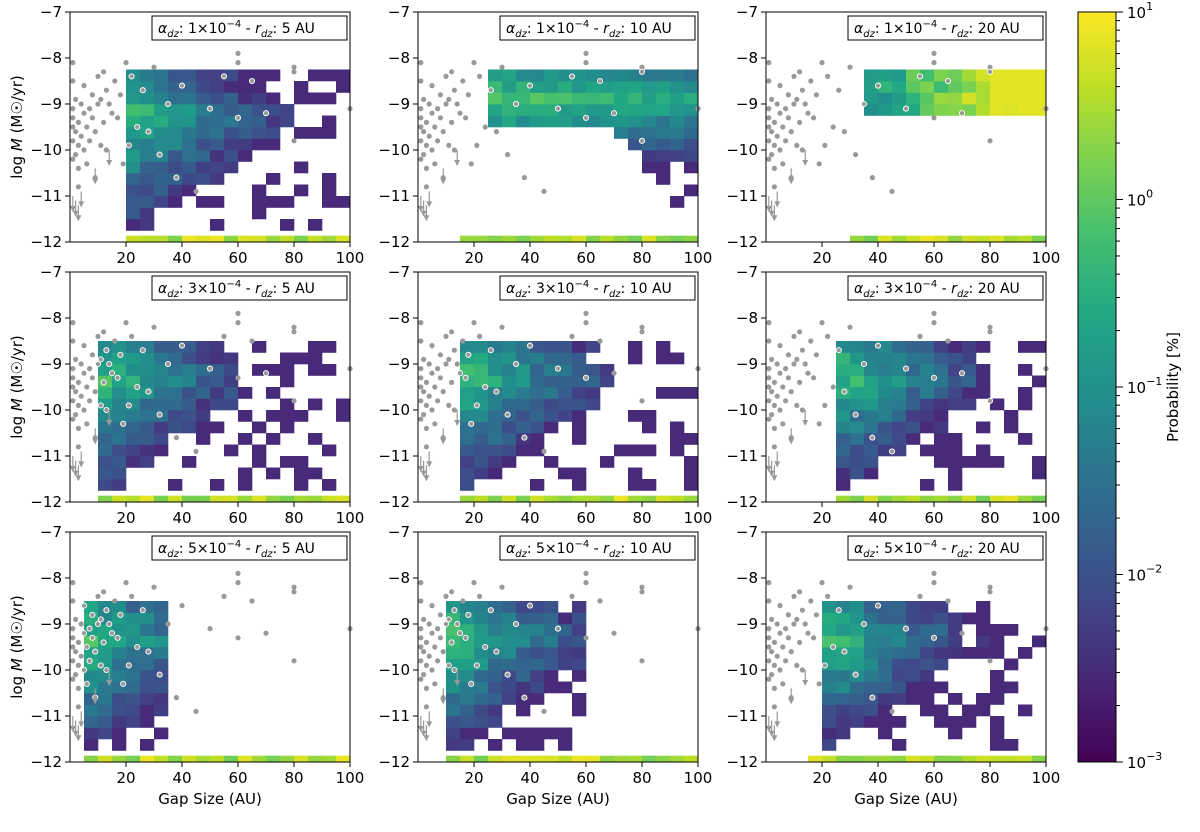  Describe the element at coordinates (399, 532) in the screenshot. I see `y-tick-label: −7` at that location.